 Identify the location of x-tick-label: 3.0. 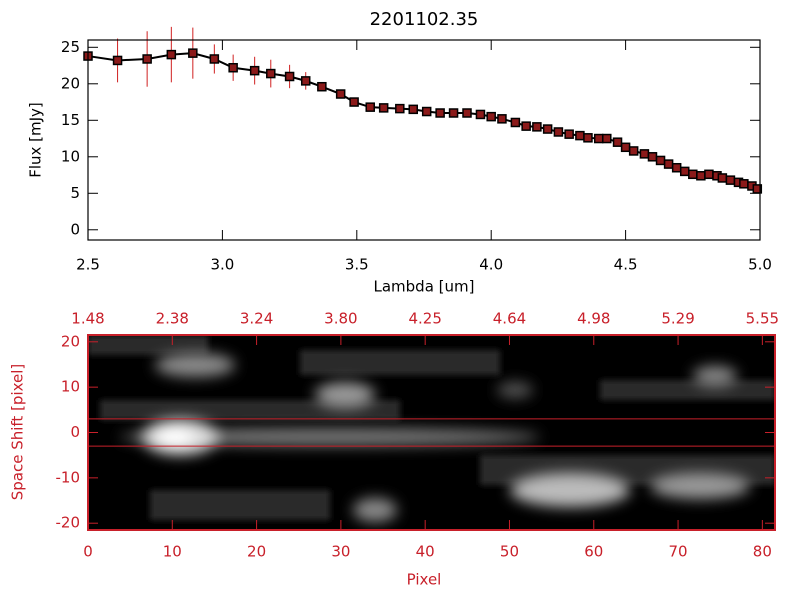
(222, 265).